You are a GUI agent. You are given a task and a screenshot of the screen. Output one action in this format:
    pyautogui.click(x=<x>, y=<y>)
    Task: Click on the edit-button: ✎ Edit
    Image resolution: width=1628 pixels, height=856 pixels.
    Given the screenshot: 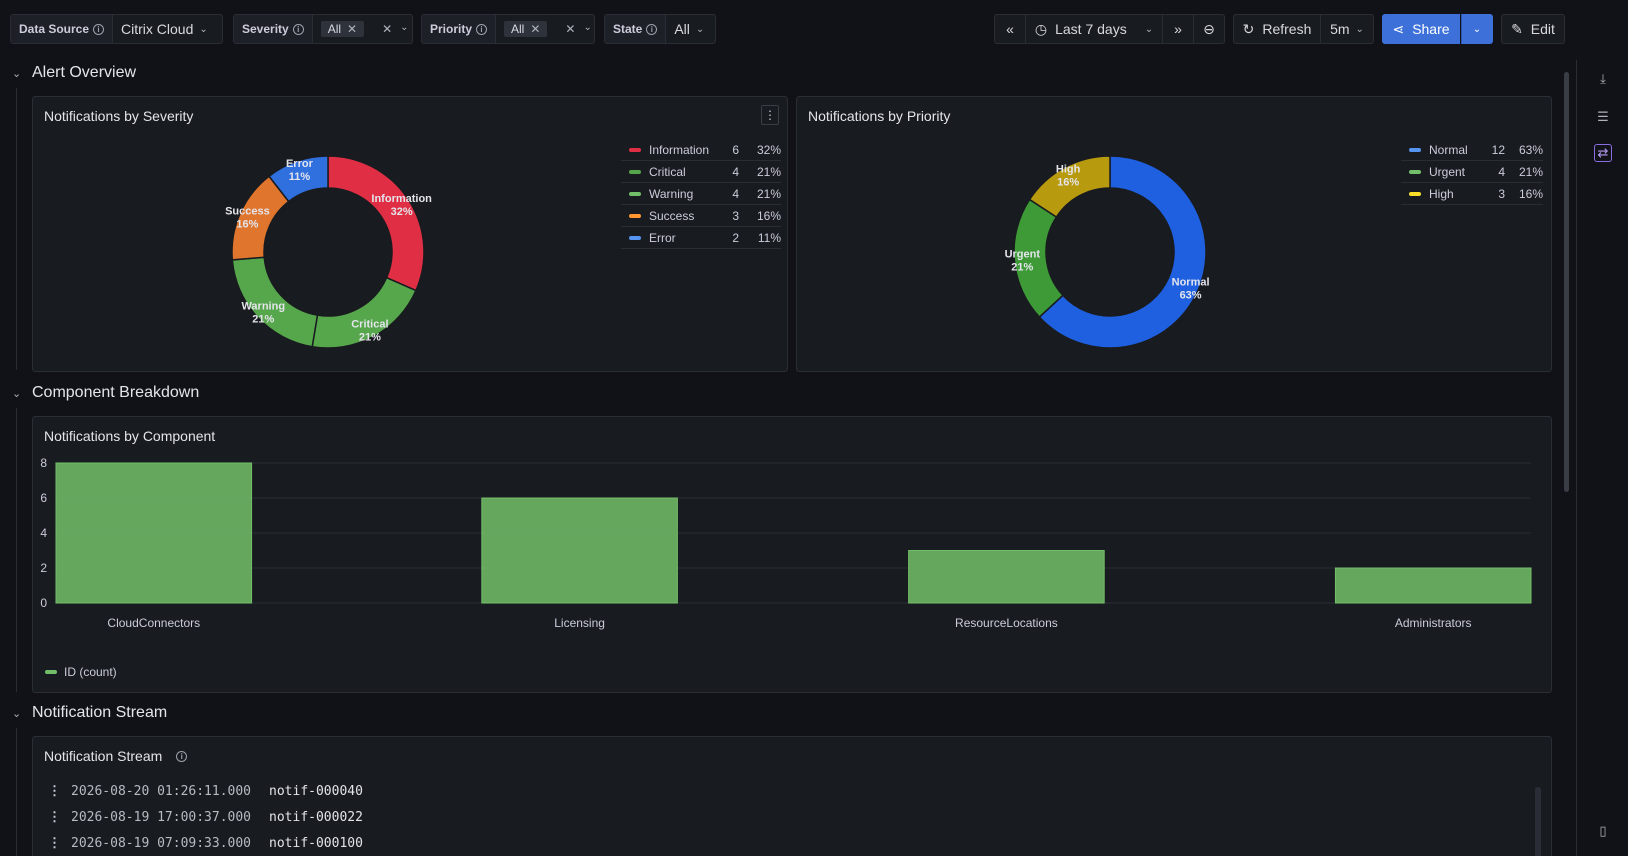 What is the action you would take?
    pyautogui.click(x=1533, y=29)
    